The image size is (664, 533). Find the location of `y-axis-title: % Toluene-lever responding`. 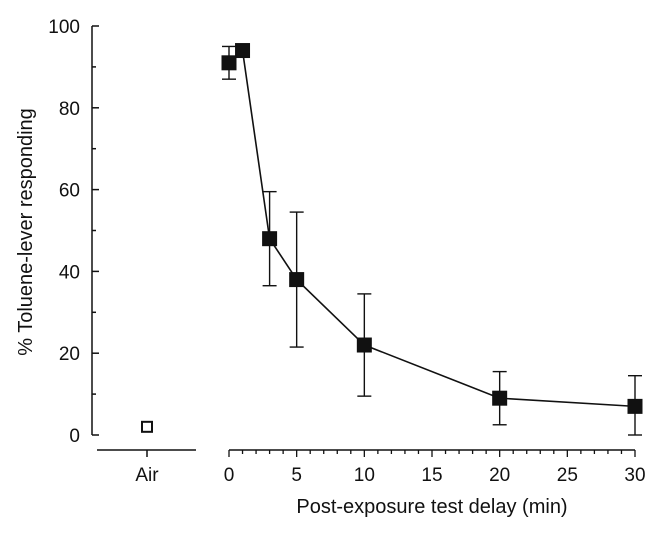

y-axis-title: % Toluene-lever responding is located at coordinates (26, 232).